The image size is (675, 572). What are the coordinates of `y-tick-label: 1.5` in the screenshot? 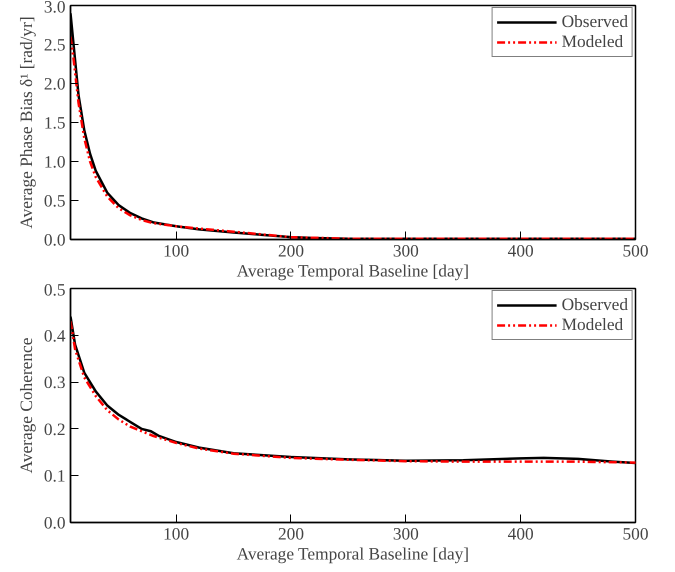 It's located at (55, 123).